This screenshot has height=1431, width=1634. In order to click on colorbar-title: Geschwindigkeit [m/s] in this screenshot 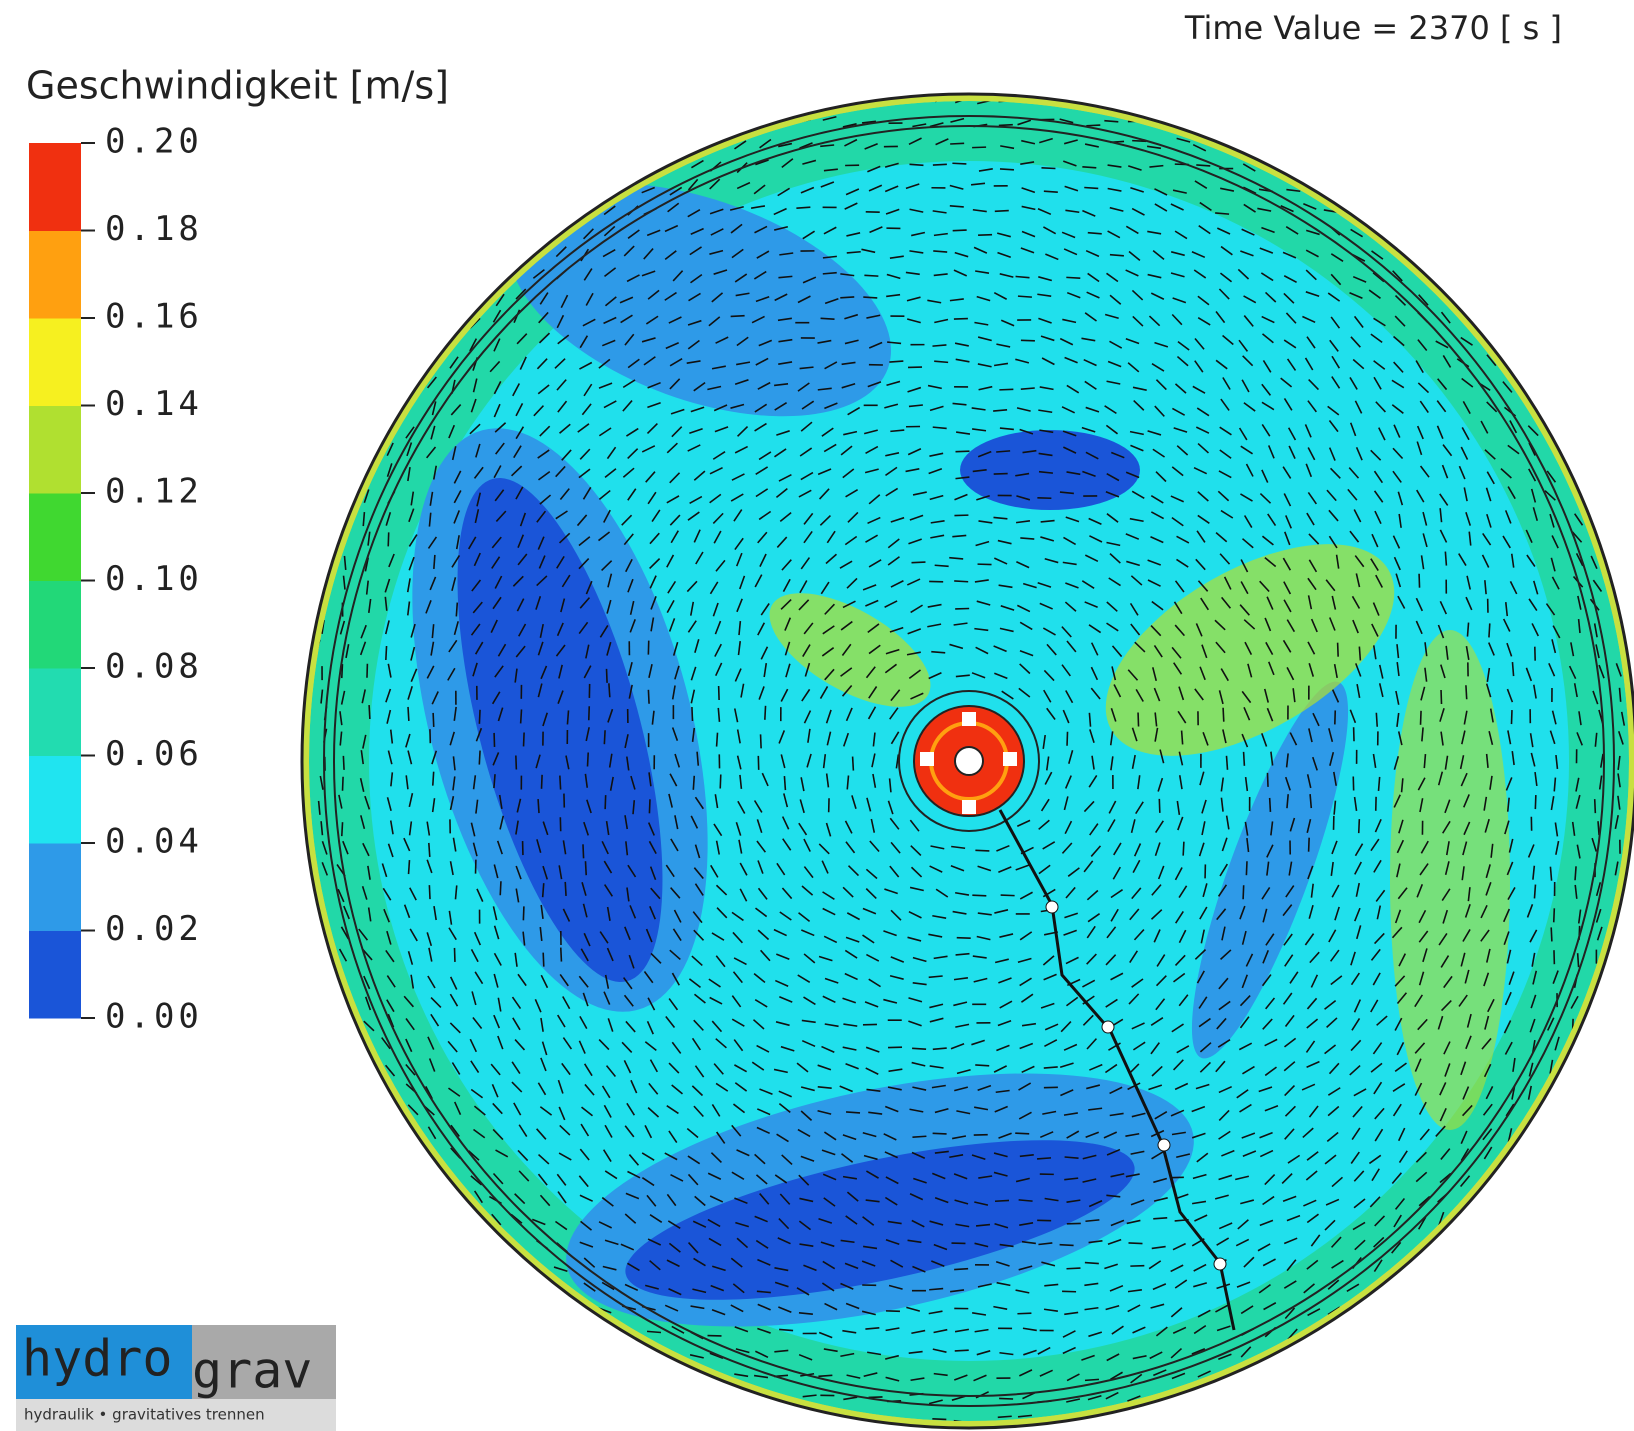, I will do `click(237, 86)`.